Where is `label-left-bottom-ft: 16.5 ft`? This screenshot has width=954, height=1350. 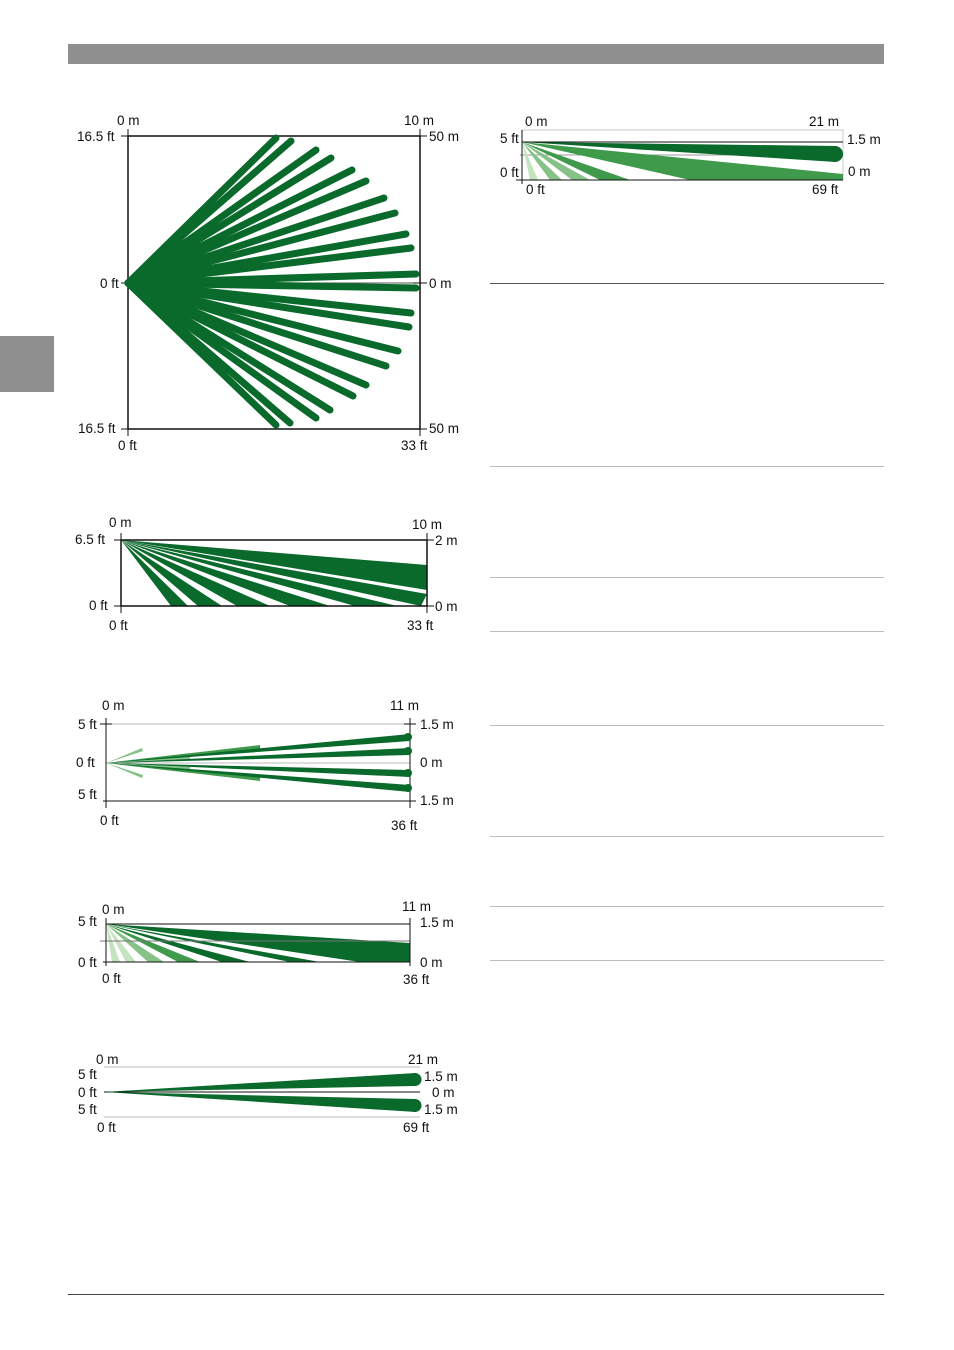 label-left-bottom-ft: 16.5 ft is located at coordinates (97, 428).